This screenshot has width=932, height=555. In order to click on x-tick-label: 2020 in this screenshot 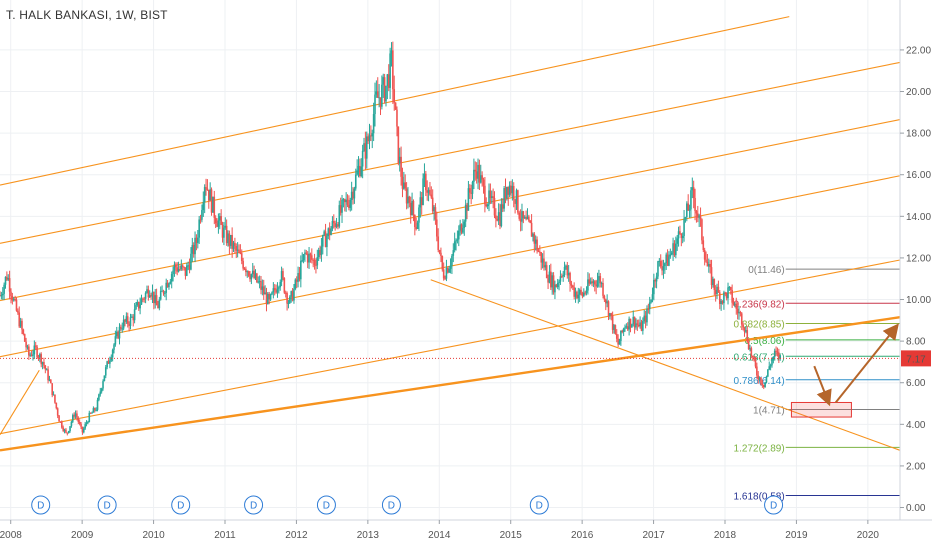, I will do `click(868, 535)`.